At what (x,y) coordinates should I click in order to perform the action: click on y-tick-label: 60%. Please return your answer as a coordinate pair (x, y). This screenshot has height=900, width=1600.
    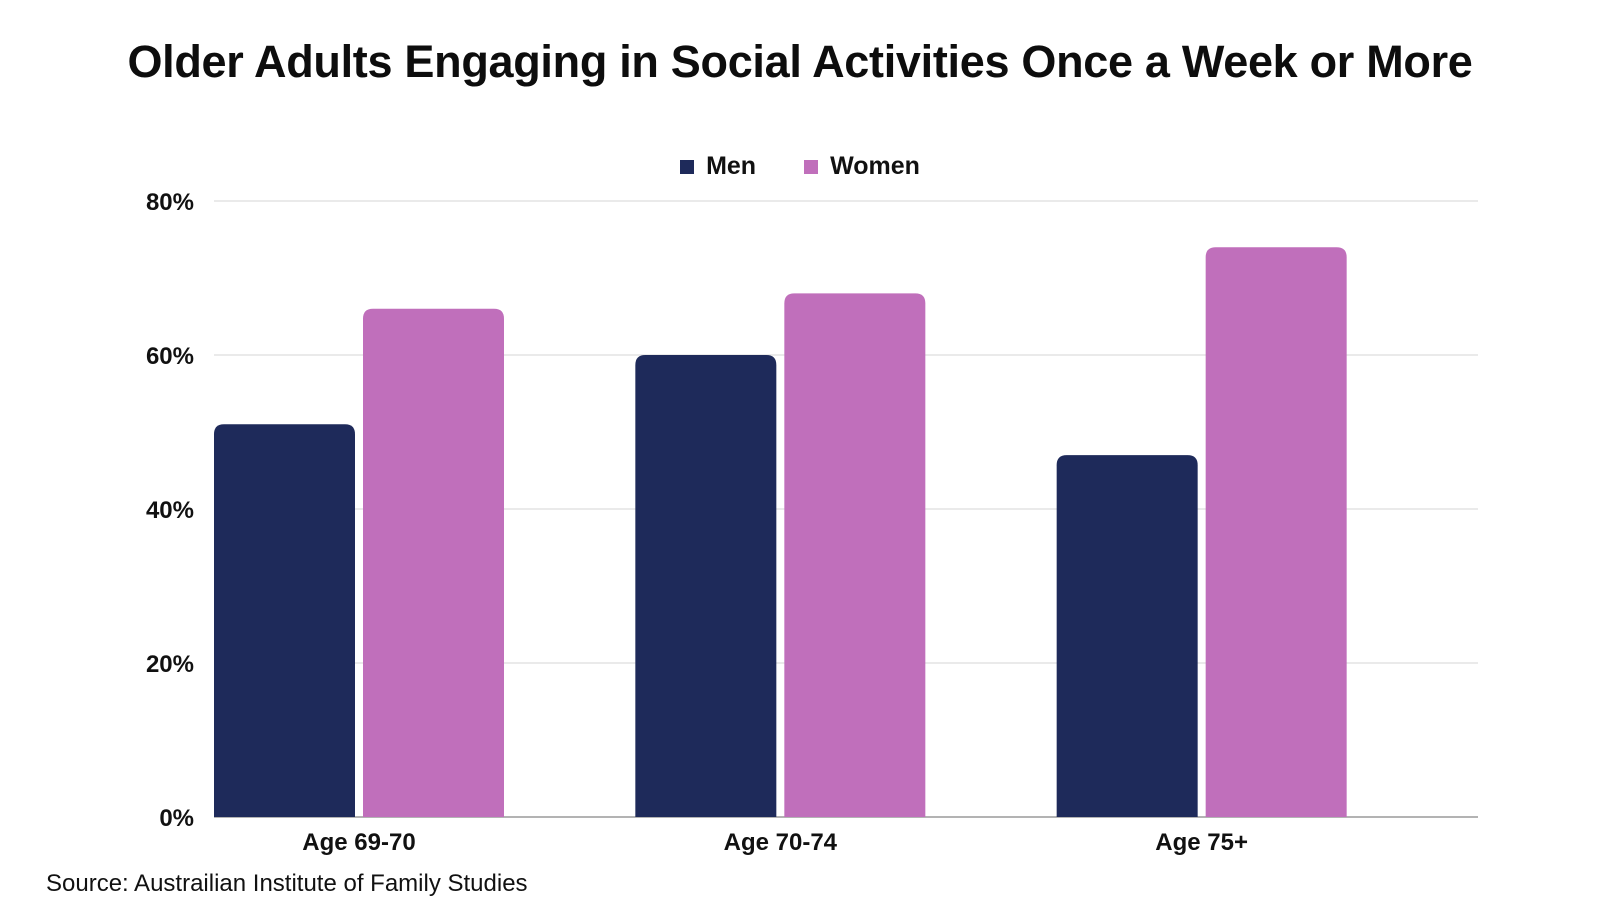
    Looking at the image, I should click on (170, 356).